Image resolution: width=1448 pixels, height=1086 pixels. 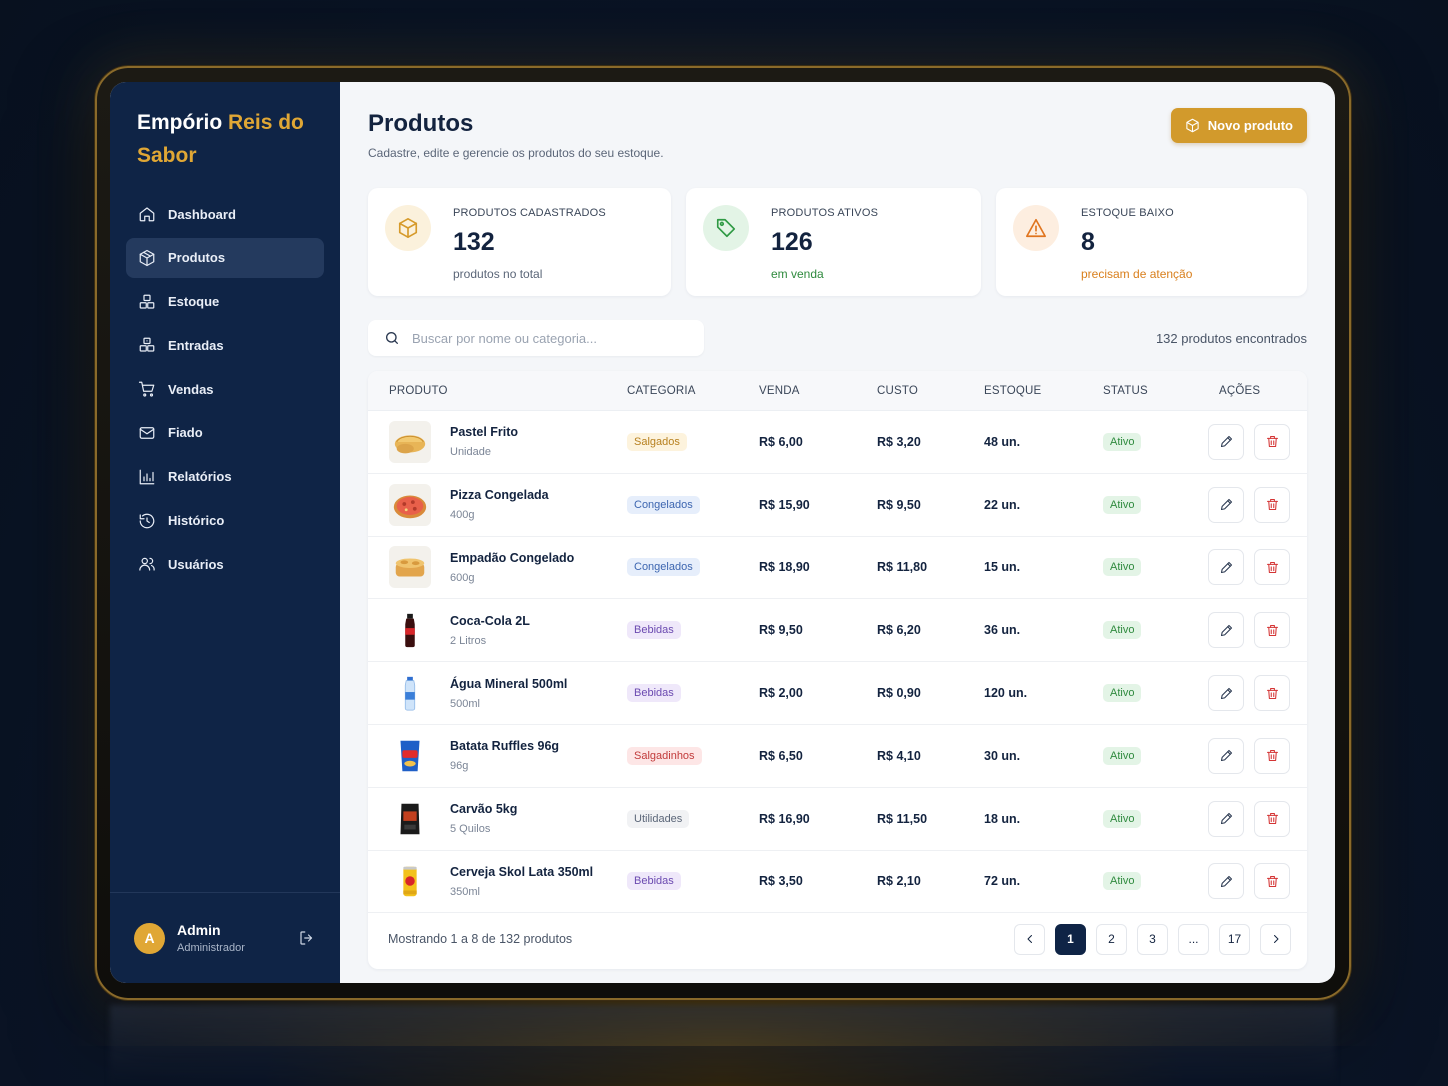 I want to click on column-header-estoque: ESTOQUE, so click(x=1013, y=390).